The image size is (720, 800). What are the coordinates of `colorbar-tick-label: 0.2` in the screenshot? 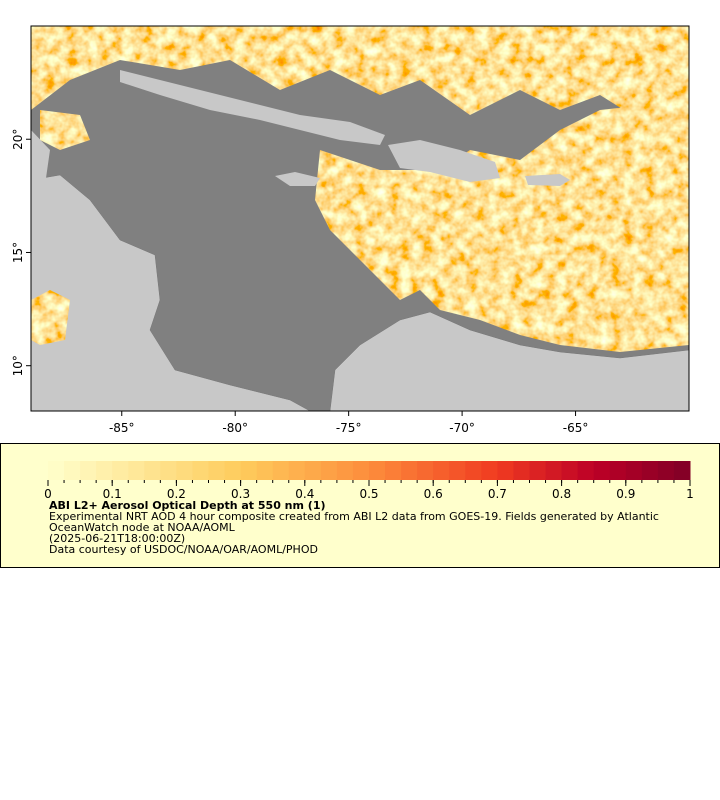 It's located at (176, 493).